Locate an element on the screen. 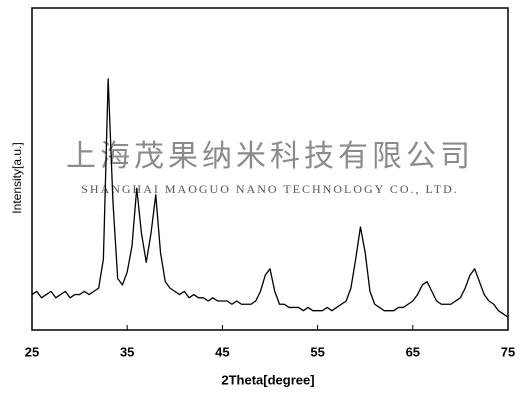  x-tick-label: 45 is located at coordinates (222, 351).